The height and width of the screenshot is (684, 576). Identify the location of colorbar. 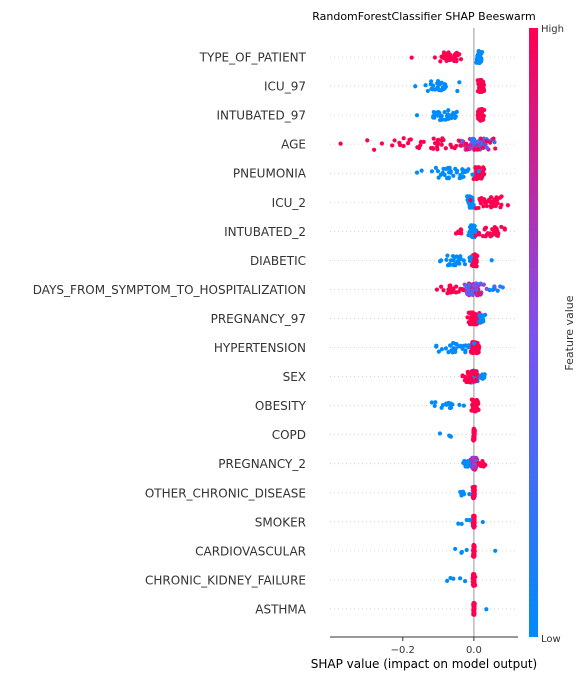
(533, 332).